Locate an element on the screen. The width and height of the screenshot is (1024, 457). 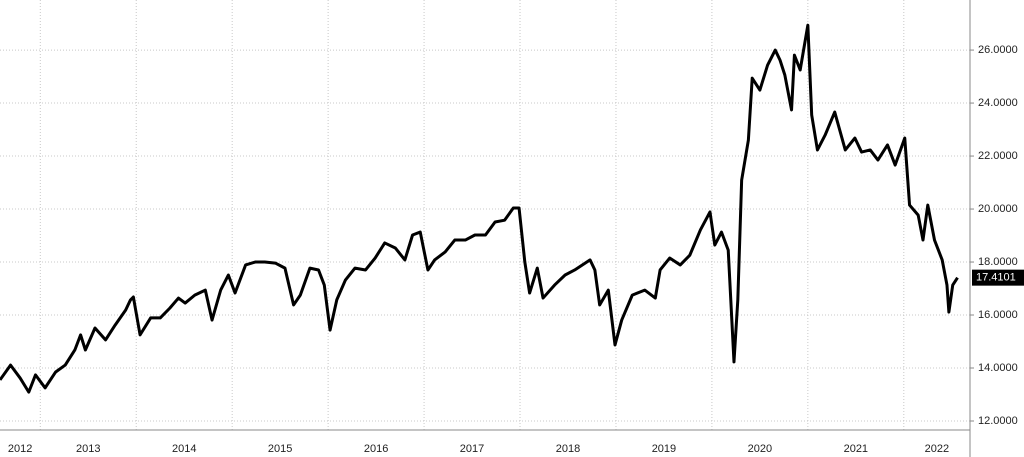
x-tick-label: 2015 is located at coordinates (280, 449).